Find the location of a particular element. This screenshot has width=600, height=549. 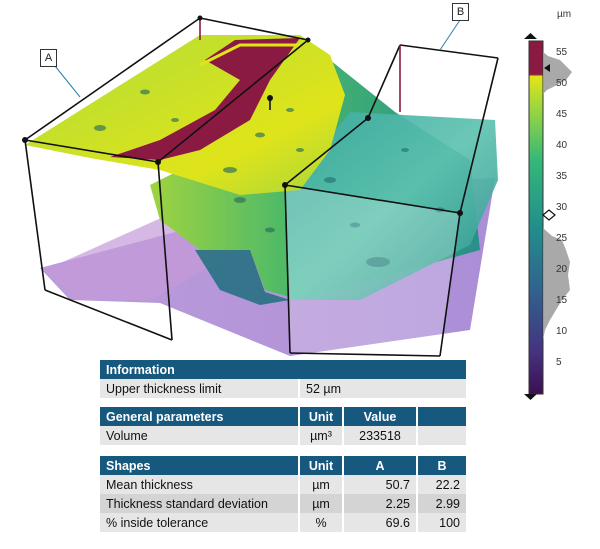

scale-bottom-marker is located at coordinates (530, 397).